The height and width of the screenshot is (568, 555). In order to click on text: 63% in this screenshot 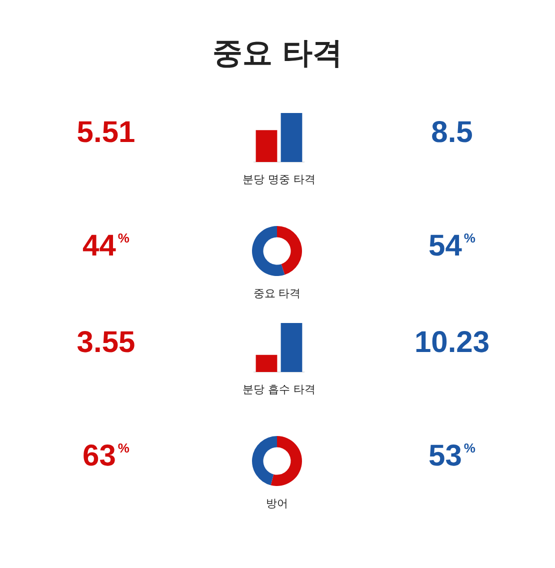, I will do `click(106, 455)`.